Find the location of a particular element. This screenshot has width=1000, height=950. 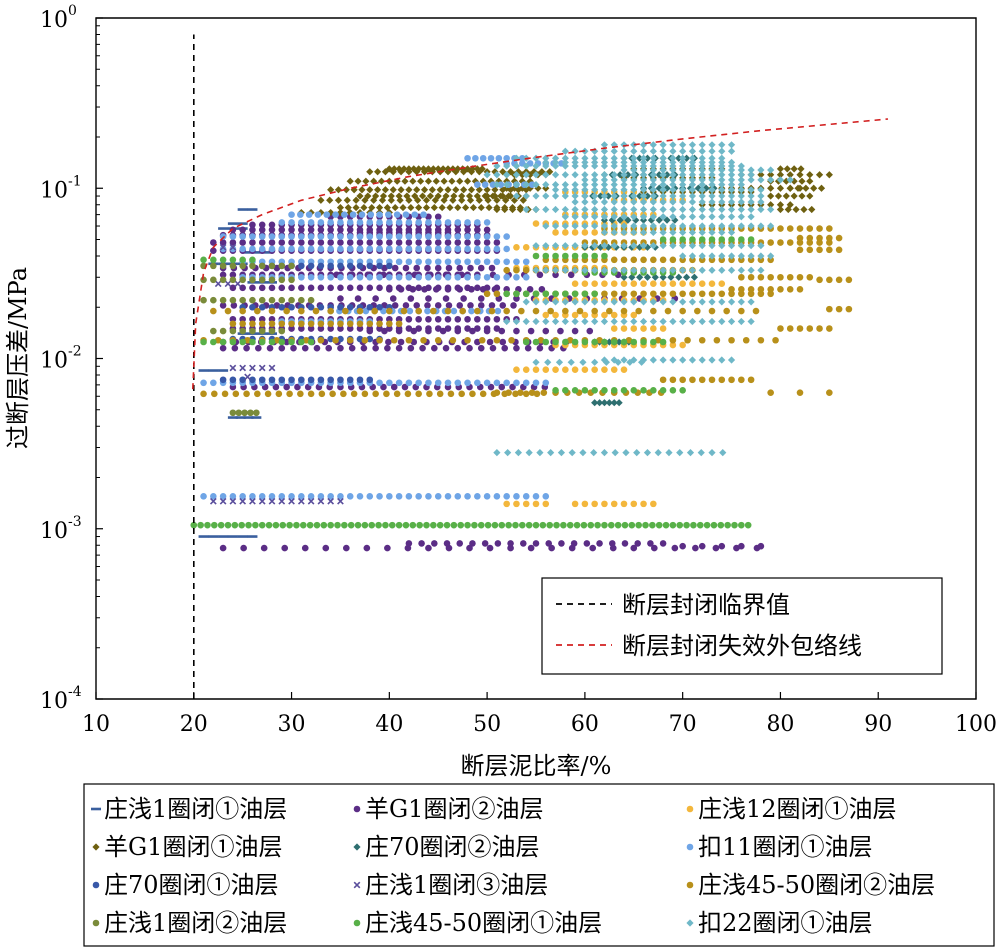

y-tick-label: 10-4 is located at coordinates (61, 699).